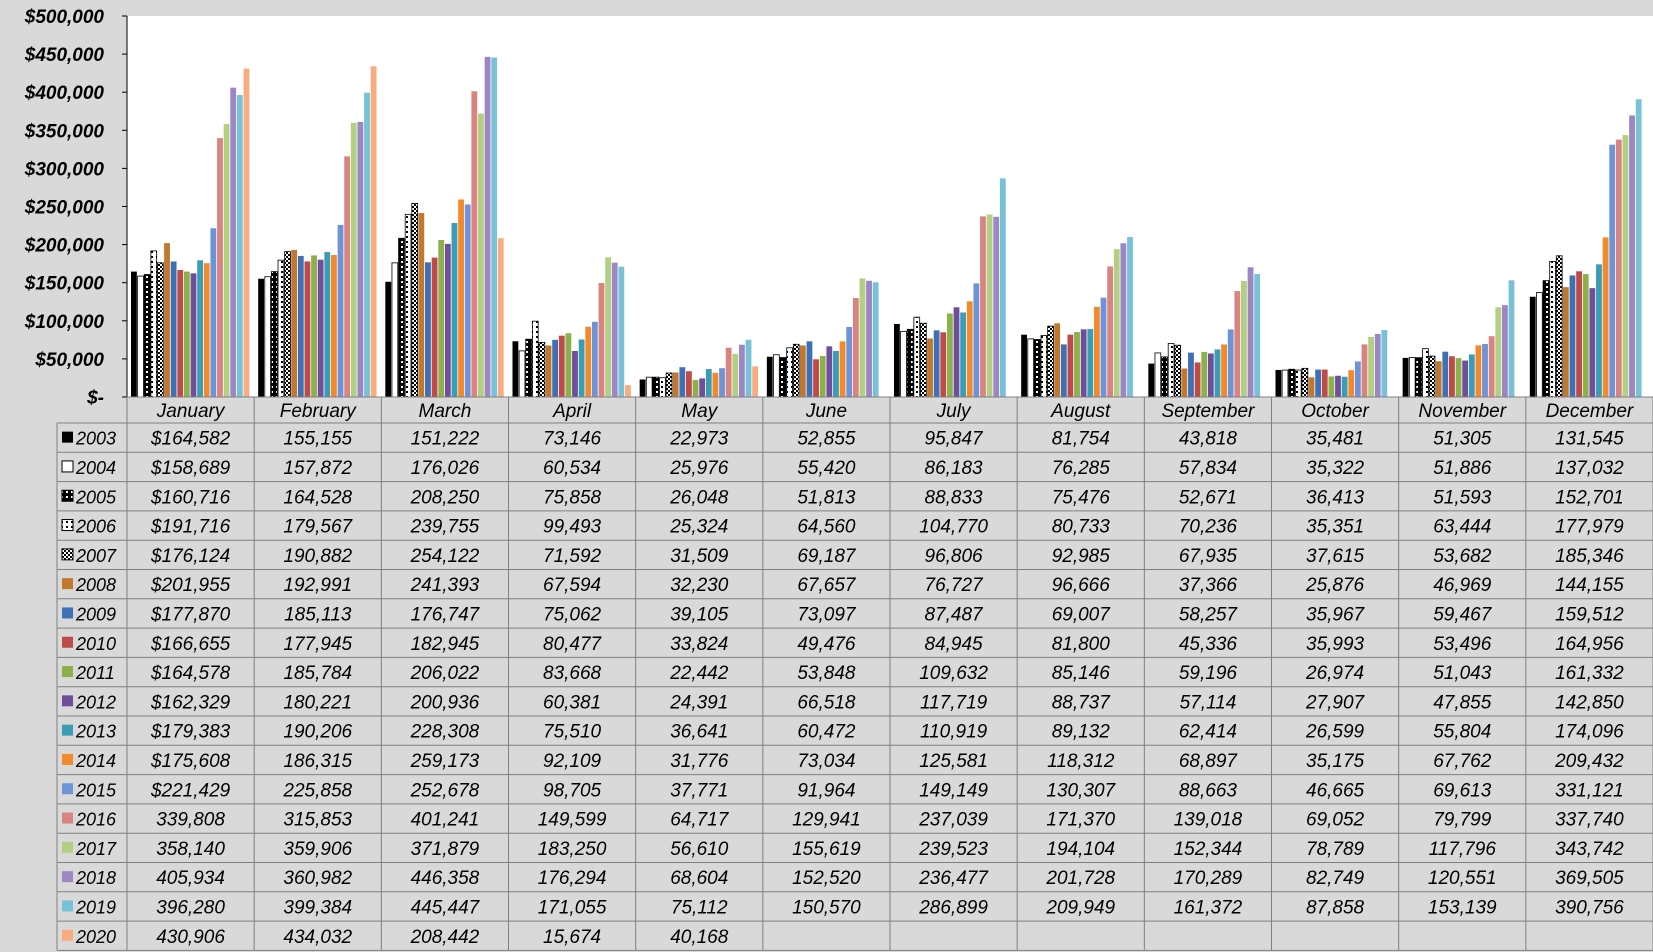 This screenshot has width=1653, height=952. I want to click on bar-2005-January, so click(147, 336).